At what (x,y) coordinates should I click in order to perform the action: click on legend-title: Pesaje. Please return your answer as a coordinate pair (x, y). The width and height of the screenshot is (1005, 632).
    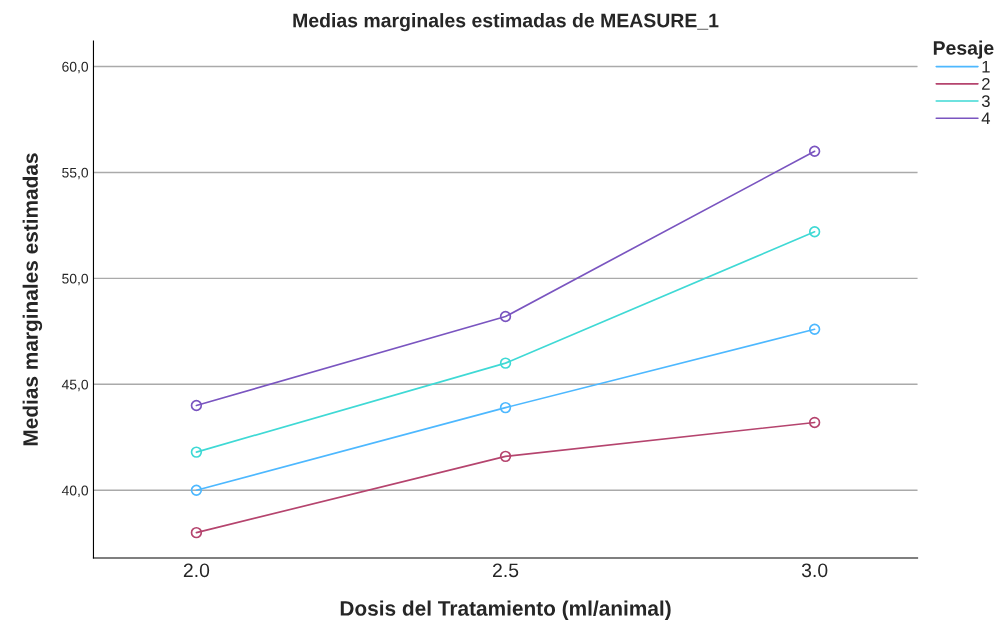
    Looking at the image, I should click on (963, 49).